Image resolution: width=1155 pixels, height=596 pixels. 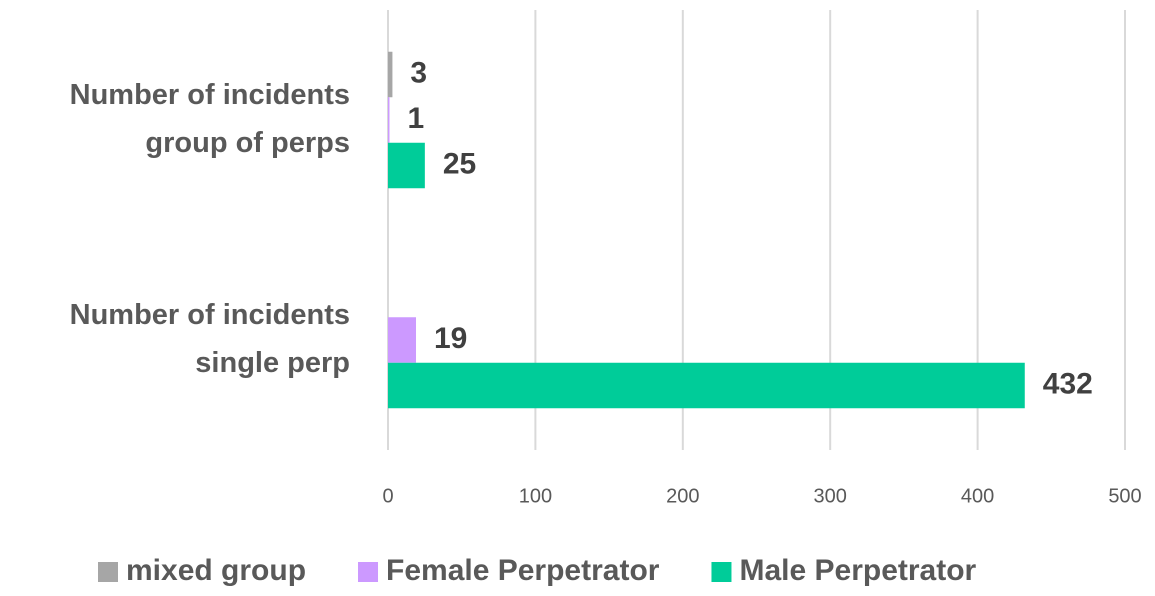 What do you see at coordinates (1068, 383) in the screenshot?
I see `value-label: 432` at bounding box center [1068, 383].